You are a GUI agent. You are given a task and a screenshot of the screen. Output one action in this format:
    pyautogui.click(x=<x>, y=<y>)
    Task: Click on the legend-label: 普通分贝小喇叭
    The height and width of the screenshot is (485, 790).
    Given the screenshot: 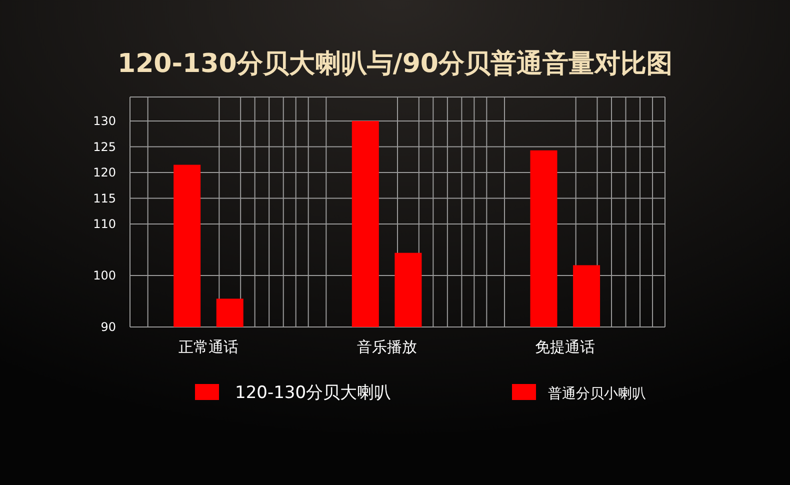 What is the action you would take?
    pyautogui.click(x=597, y=393)
    